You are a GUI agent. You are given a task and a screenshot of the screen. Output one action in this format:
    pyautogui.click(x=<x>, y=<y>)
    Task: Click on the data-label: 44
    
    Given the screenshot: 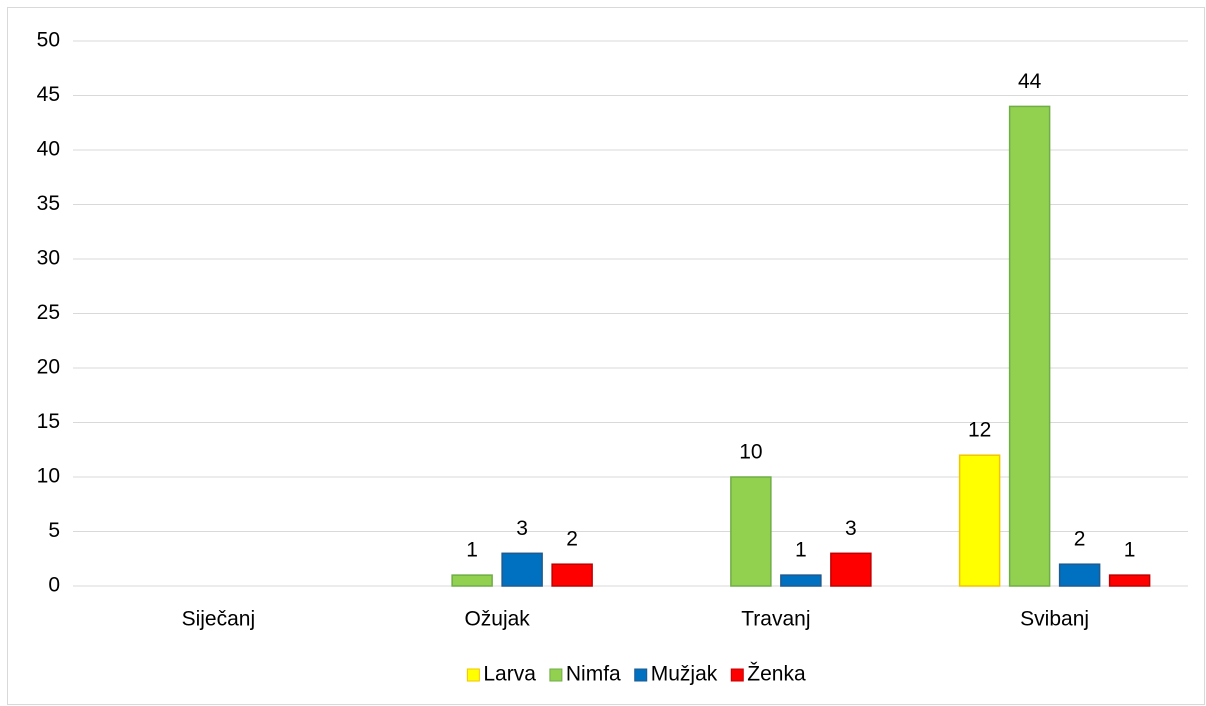 What is the action you would take?
    pyautogui.click(x=1030, y=81)
    